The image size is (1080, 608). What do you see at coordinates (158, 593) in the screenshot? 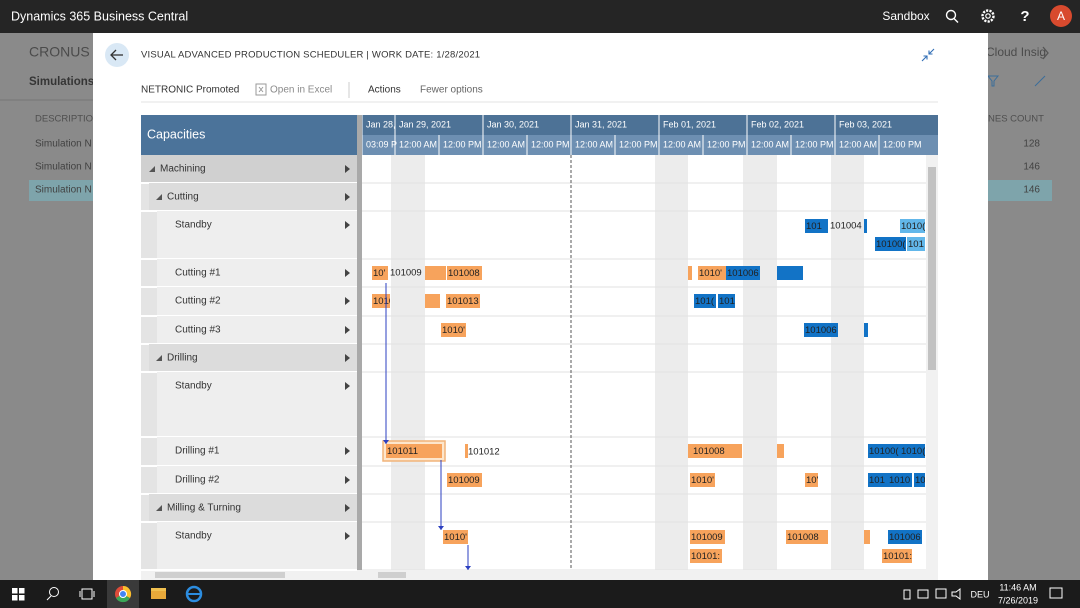
I see `explorer-icon` at bounding box center [158, 593].